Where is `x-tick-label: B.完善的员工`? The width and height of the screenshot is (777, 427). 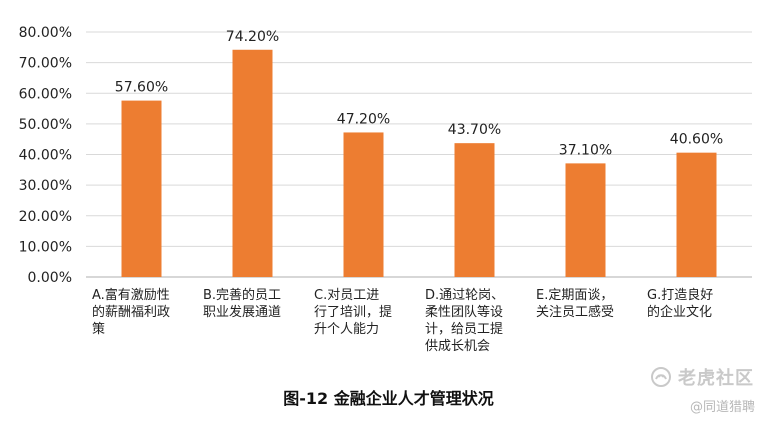
x-tick-label: B.完善的员工 is located at coordinates (242, 295).